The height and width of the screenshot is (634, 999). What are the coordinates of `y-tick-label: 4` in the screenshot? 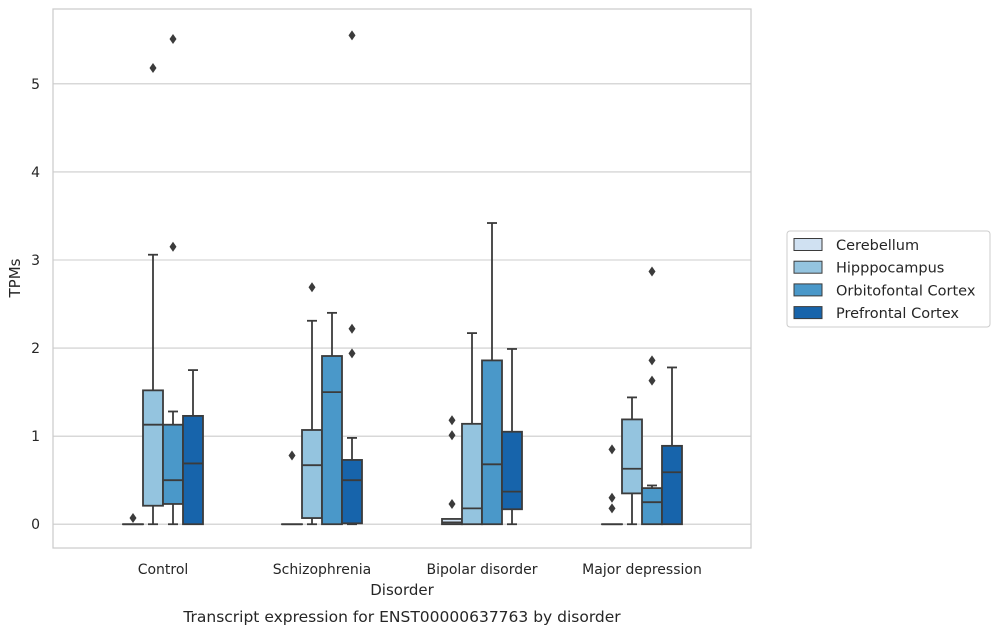 It's located at (35, 173).